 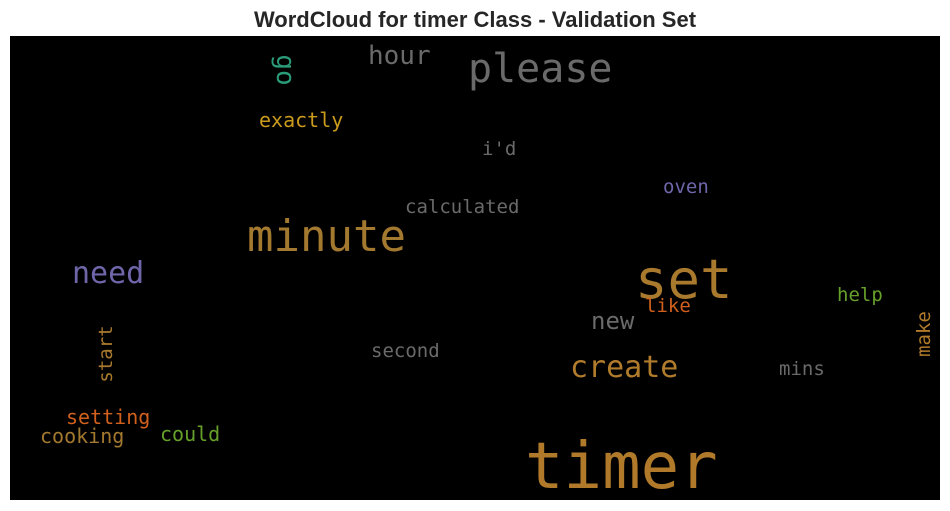 I want to click on word-like: like, so click(x=668, y=306).